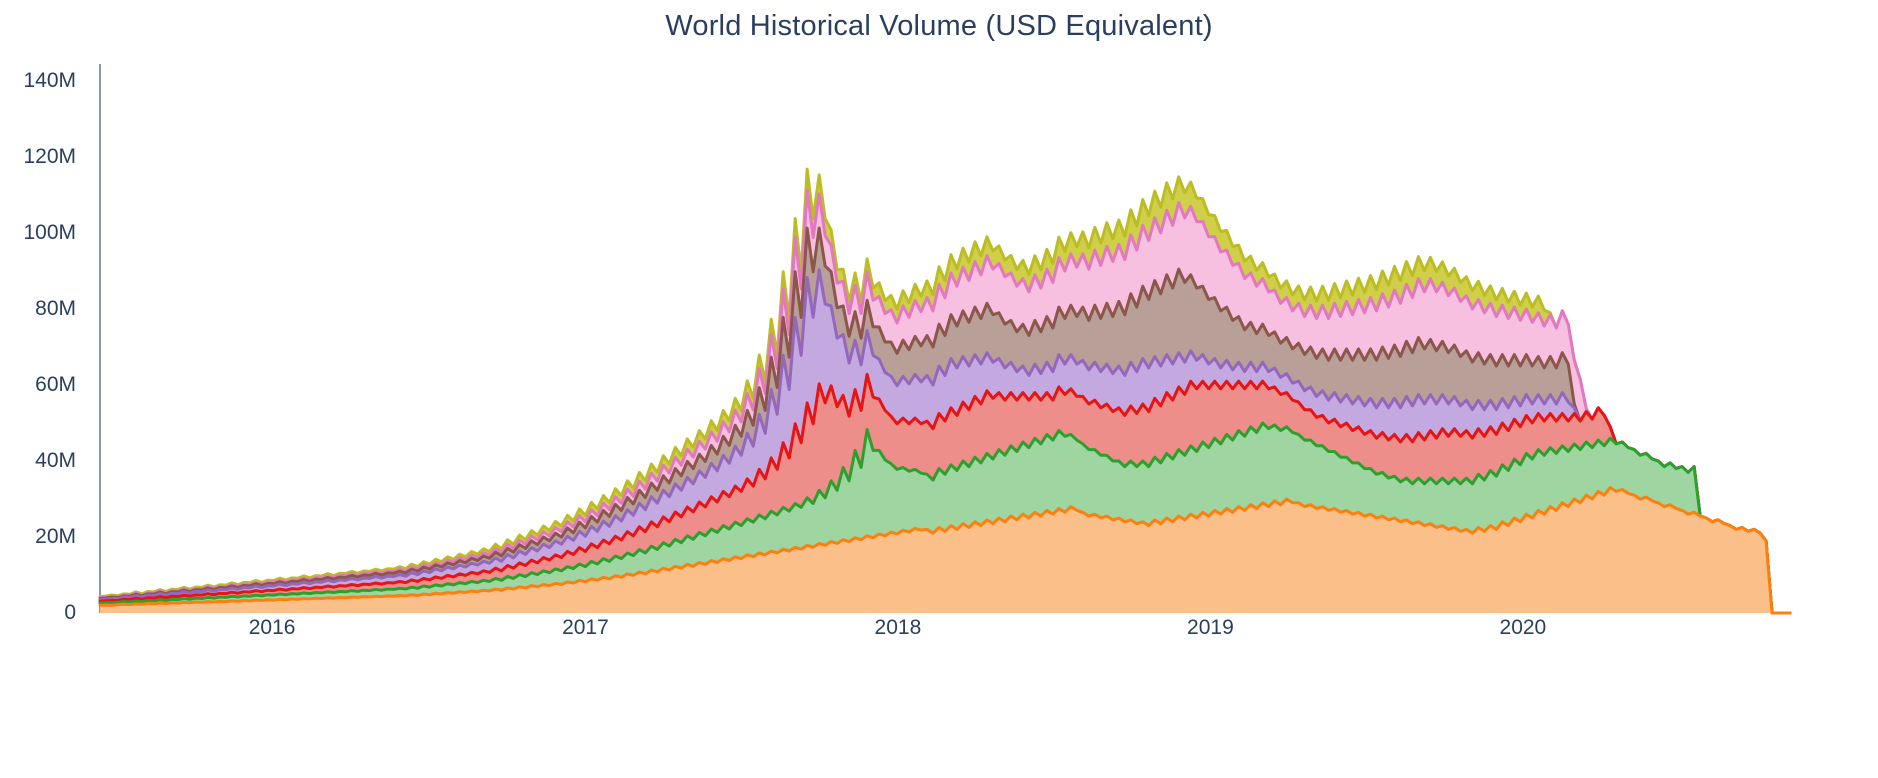 This screenshot has width=1878, height=778. I want to click on x-axis-tick-2019: 2019, so click(1210, 627).